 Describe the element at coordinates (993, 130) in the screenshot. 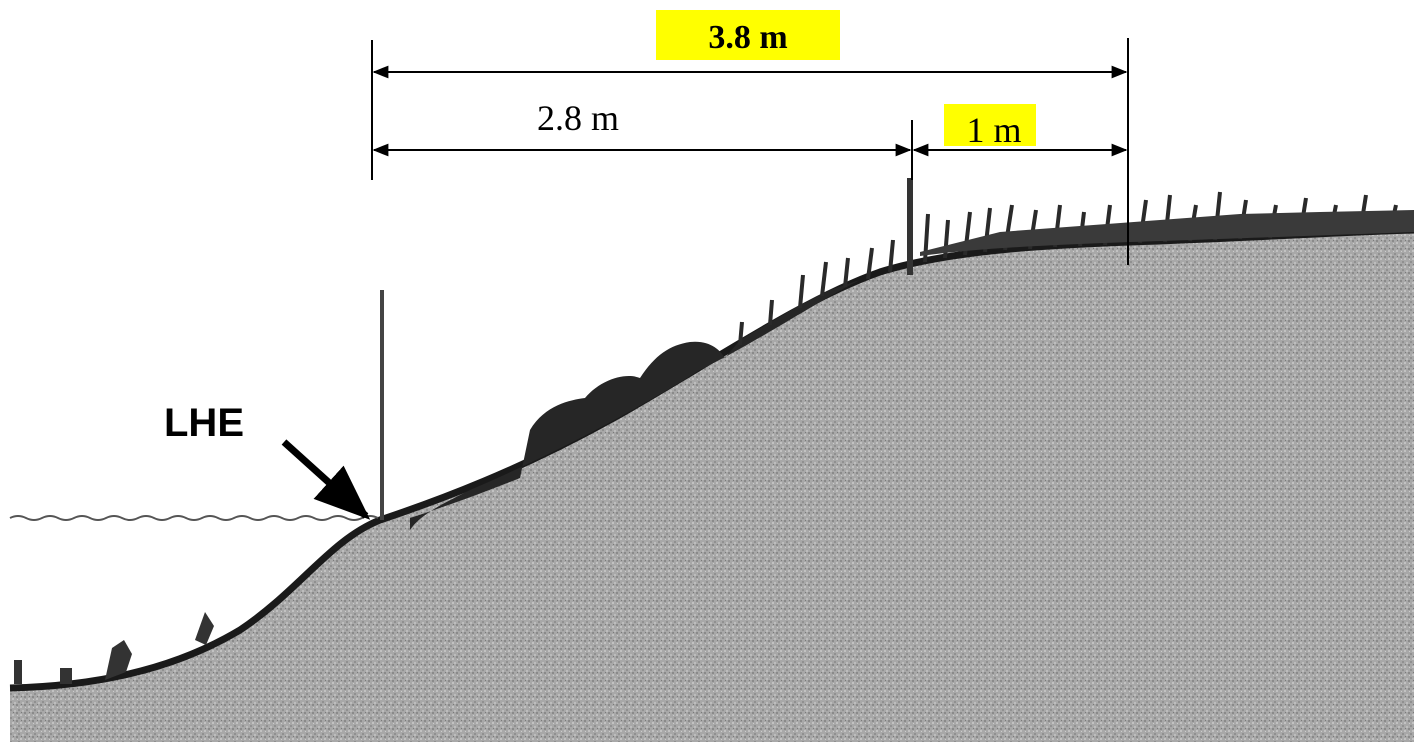

I see `right-width-label: 1 m` at that location.